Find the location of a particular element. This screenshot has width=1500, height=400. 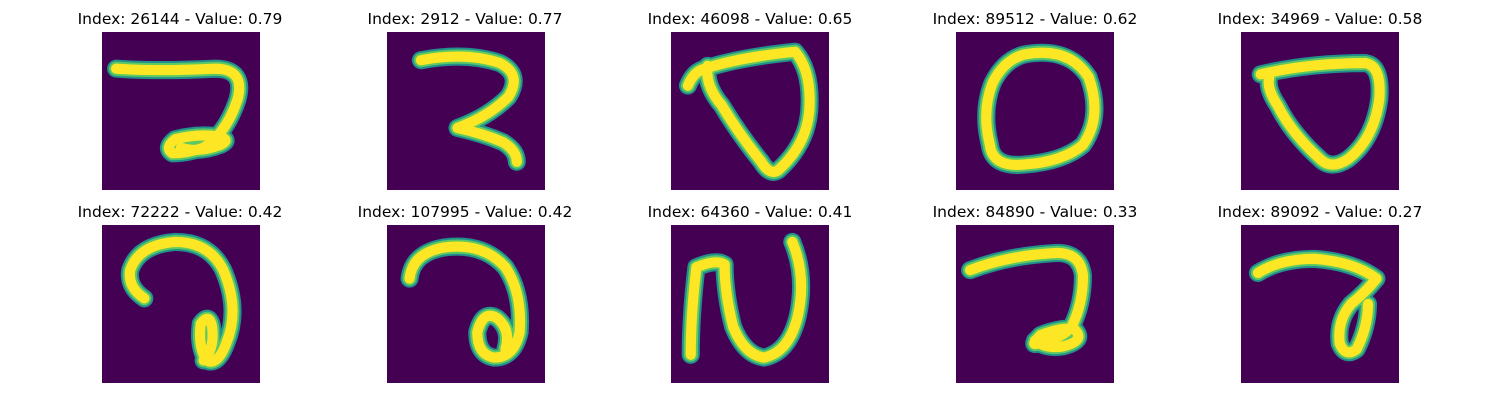

panel-title: Index: 84890 - Value: 0.33 is located at coordinates (1035, 212).